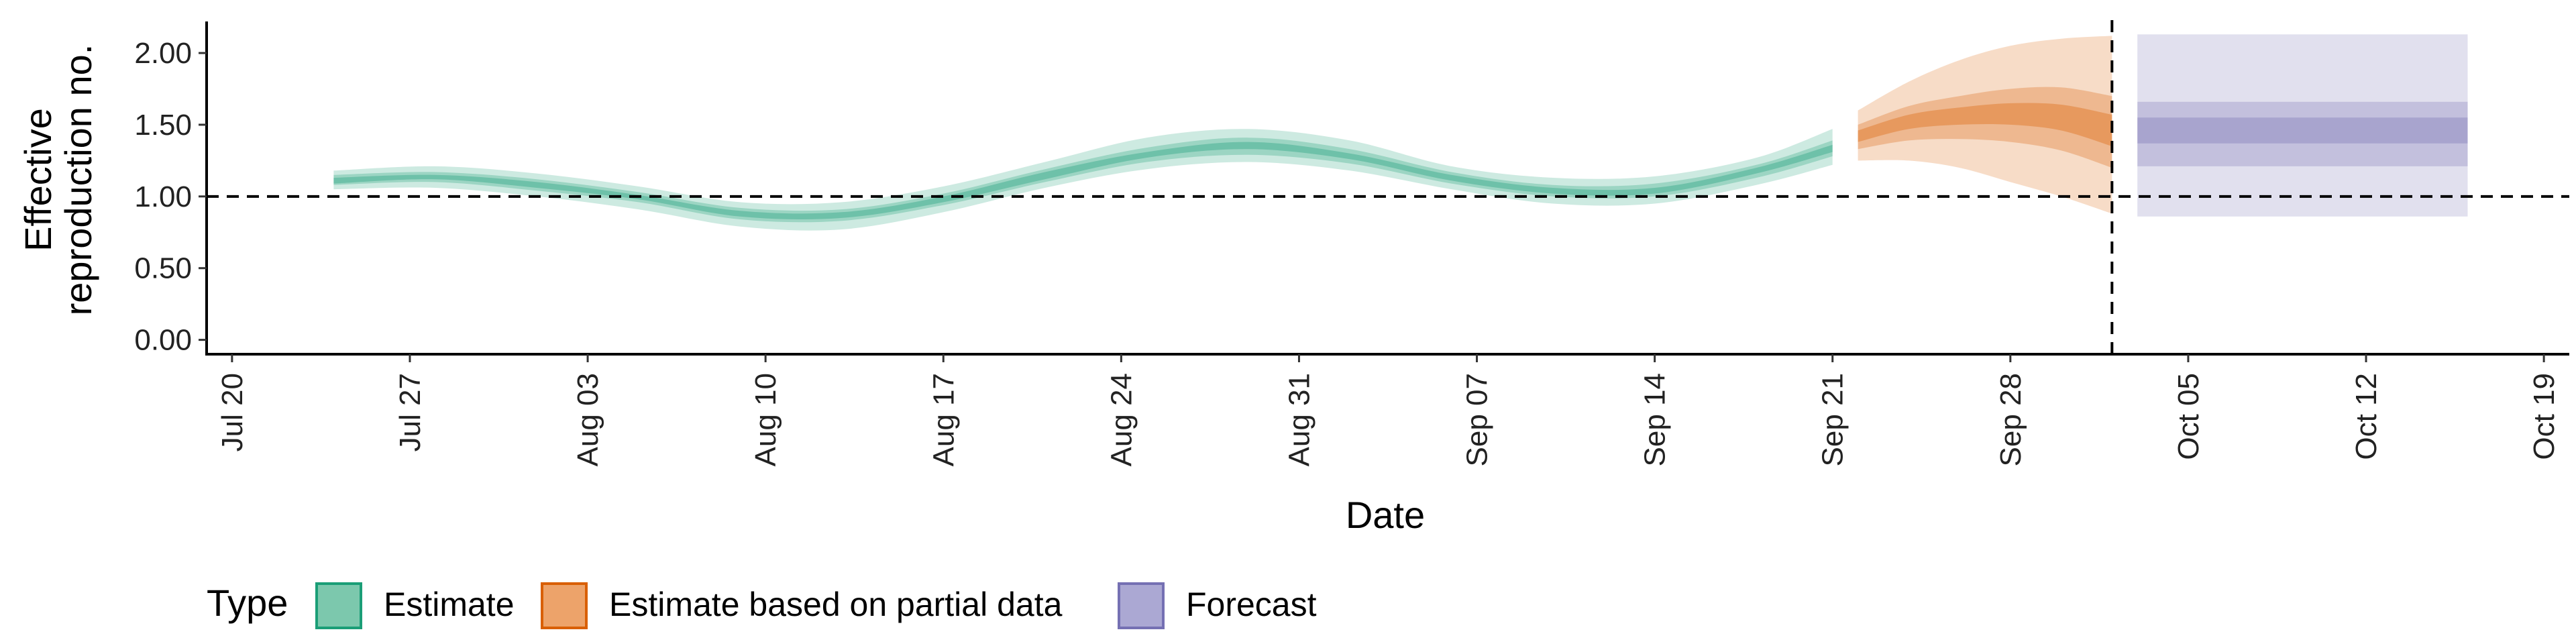  Describe the element at coordinates (232, 412) in the screenshot. I see `x-tick-label: Jul 20` at that location.